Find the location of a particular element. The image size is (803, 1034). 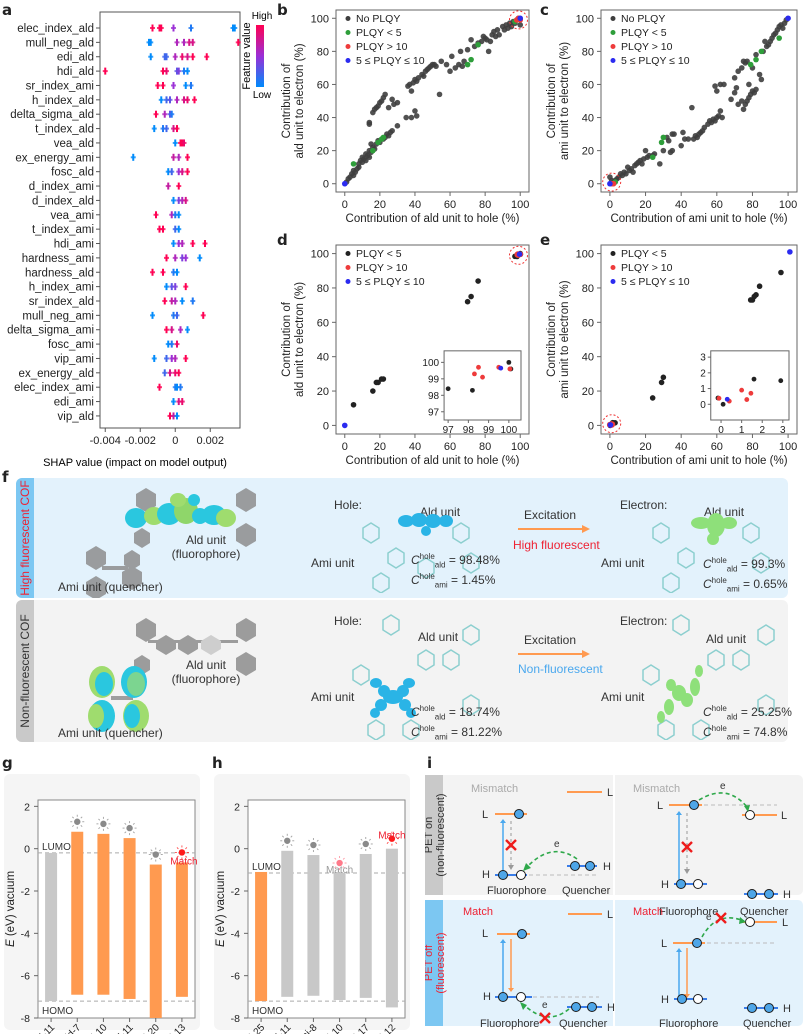

panel-label-d: d is located at coordinates (282, 240).